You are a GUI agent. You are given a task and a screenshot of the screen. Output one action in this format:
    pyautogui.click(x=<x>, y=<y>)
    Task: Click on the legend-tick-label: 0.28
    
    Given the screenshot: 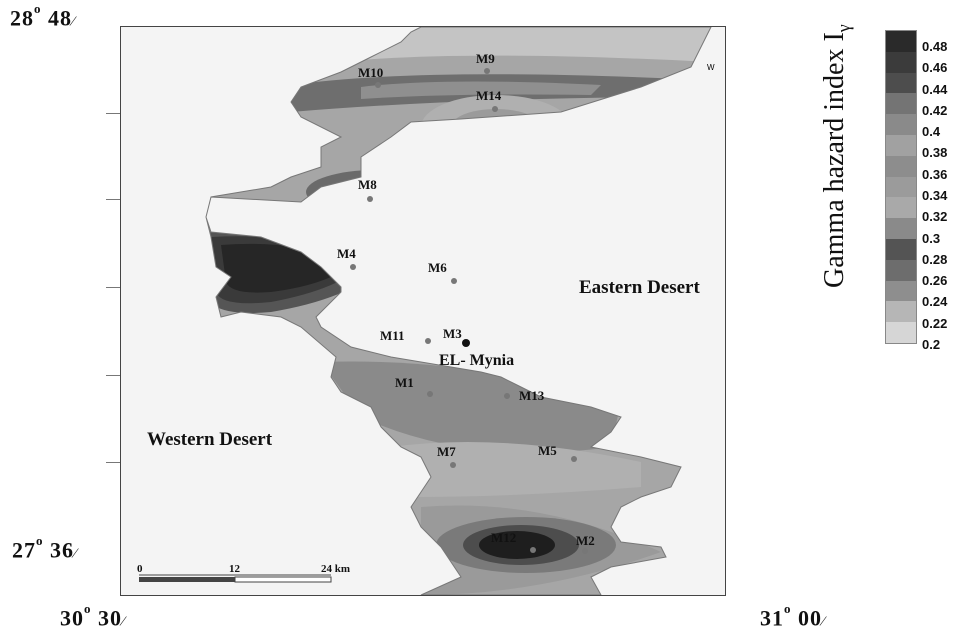 What is the action you would take?
    pyautogui.click(x=935, y=259)
    